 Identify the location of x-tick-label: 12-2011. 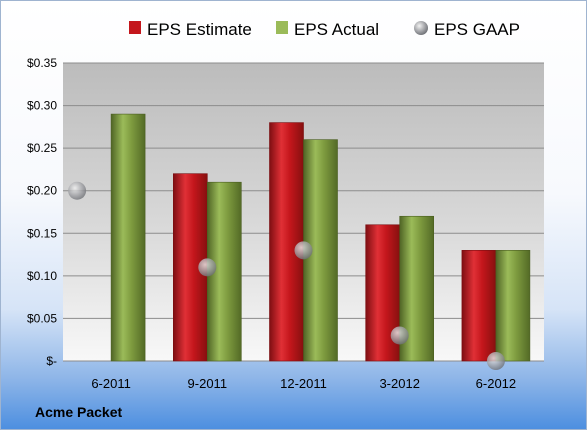
(303, 383).